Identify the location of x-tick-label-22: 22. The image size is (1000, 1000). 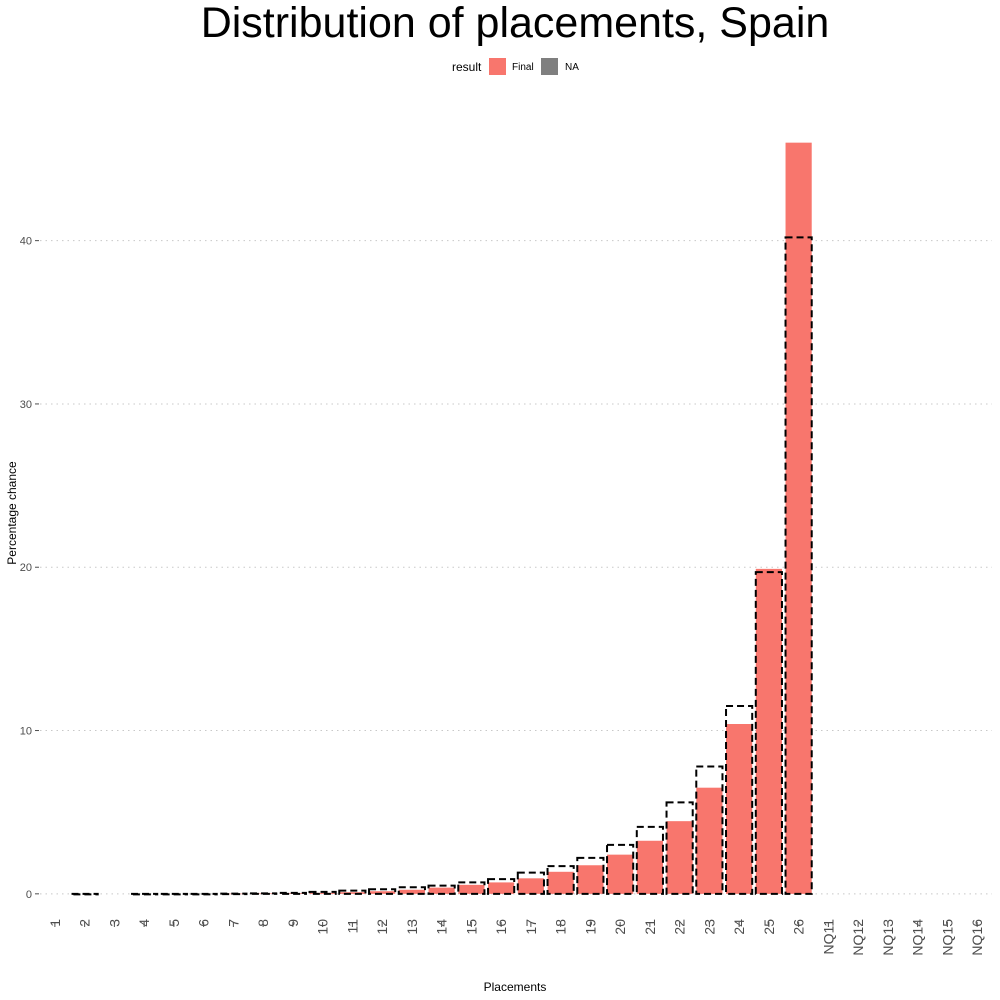
(680, 927).